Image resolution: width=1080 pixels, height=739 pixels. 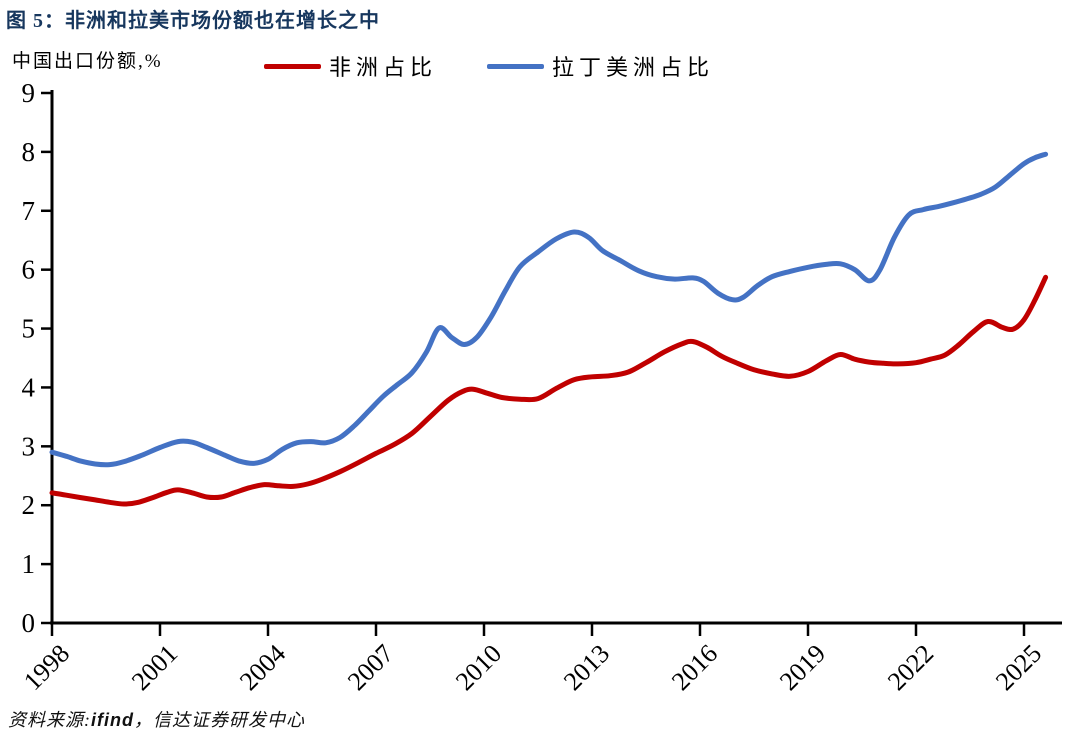 I want to click on y-axis-tick-label: 6, so click(x=29, y=270).